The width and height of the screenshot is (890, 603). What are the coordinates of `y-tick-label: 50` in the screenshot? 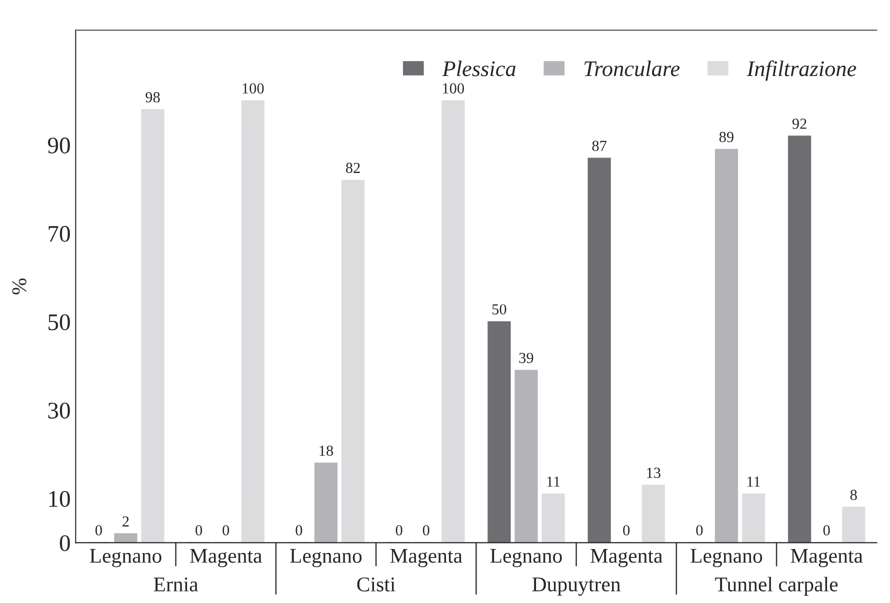 It's located at (59, 322).